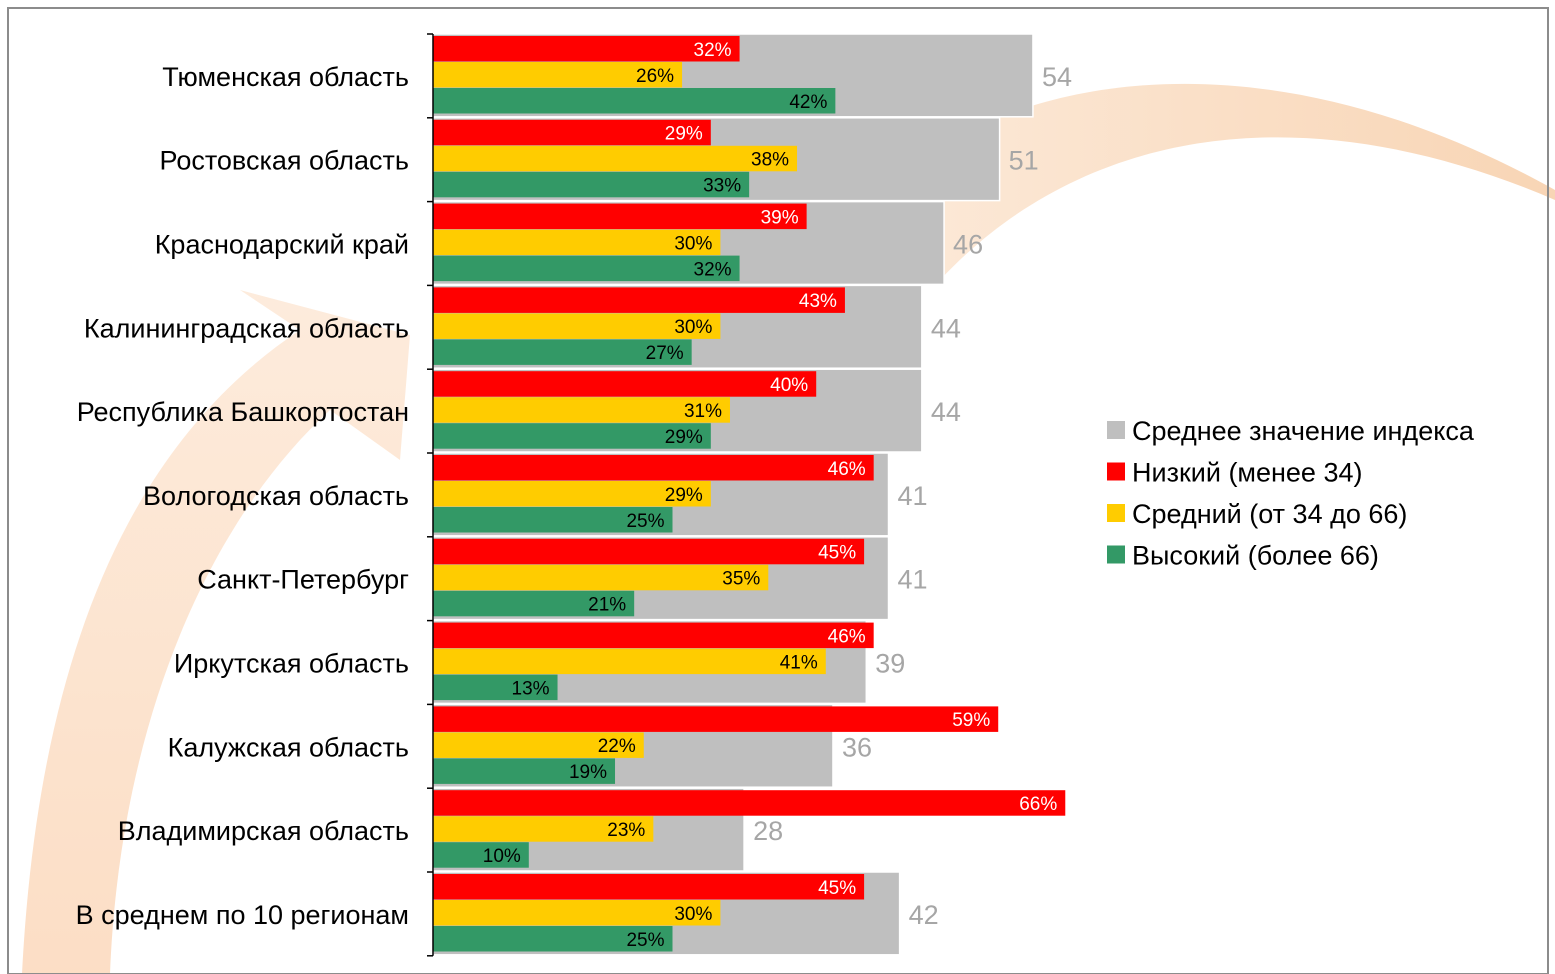 Image resolution: width=1555 pixels, height=974 pixels. What do you see at coordinates (1057, 77) in the screenshot?
I see `index-value-label-cat-1: 54` at bounding box center [1057, 77].